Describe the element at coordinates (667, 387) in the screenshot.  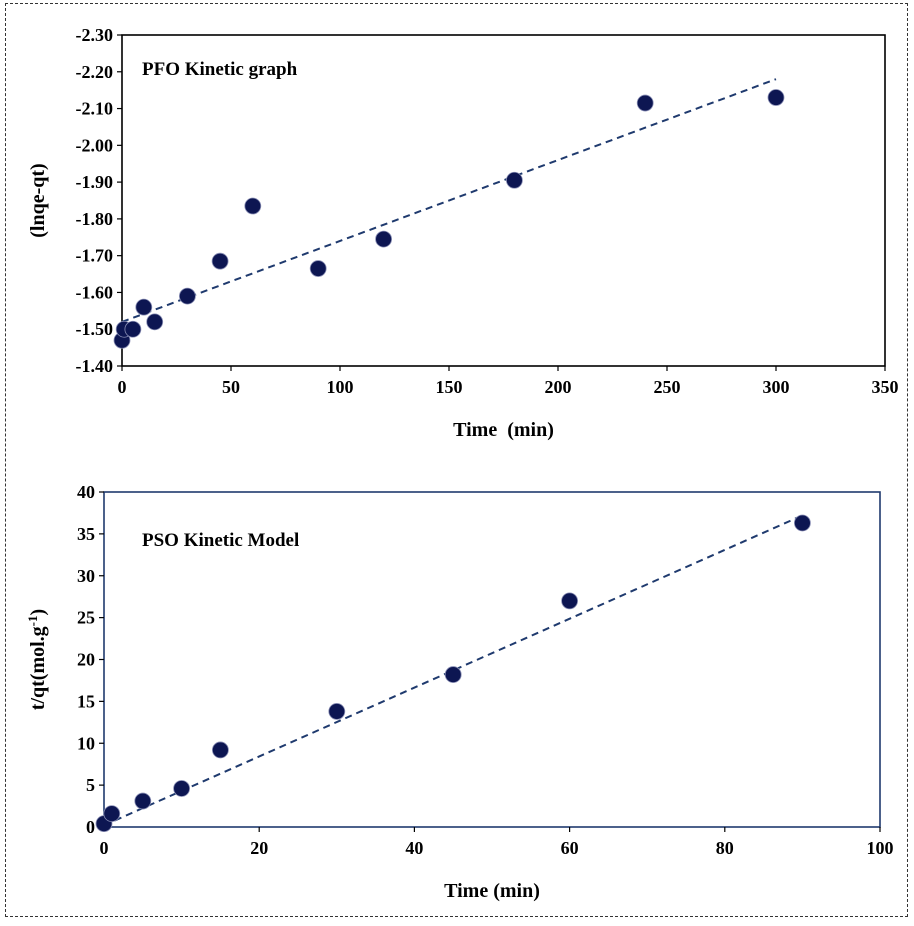
I see `x-tick-label: 250` at that location.